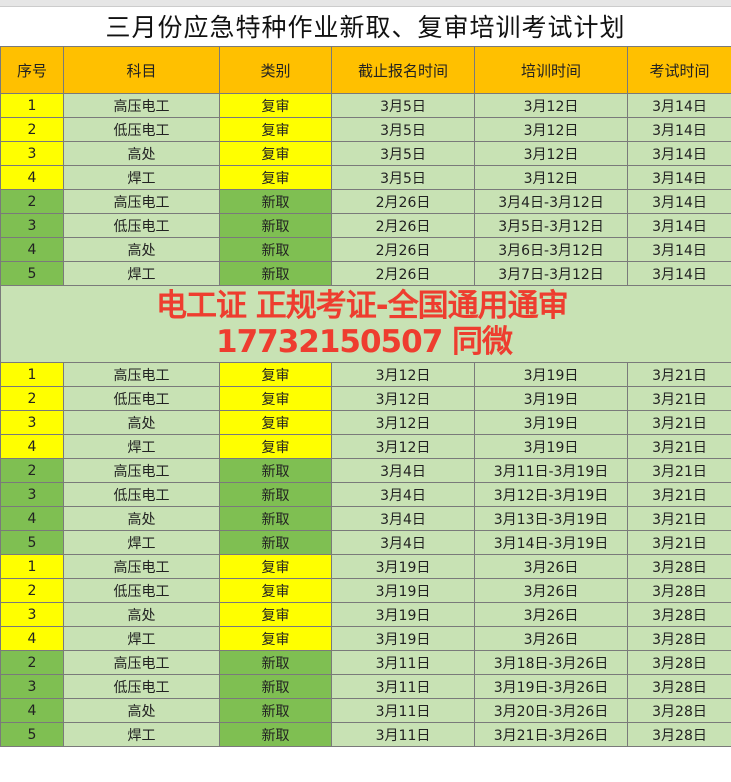  Describe the element at coordinates (551, 542) in the screenshot. I see `cell-training: 3月14日-3月19日` at that location.